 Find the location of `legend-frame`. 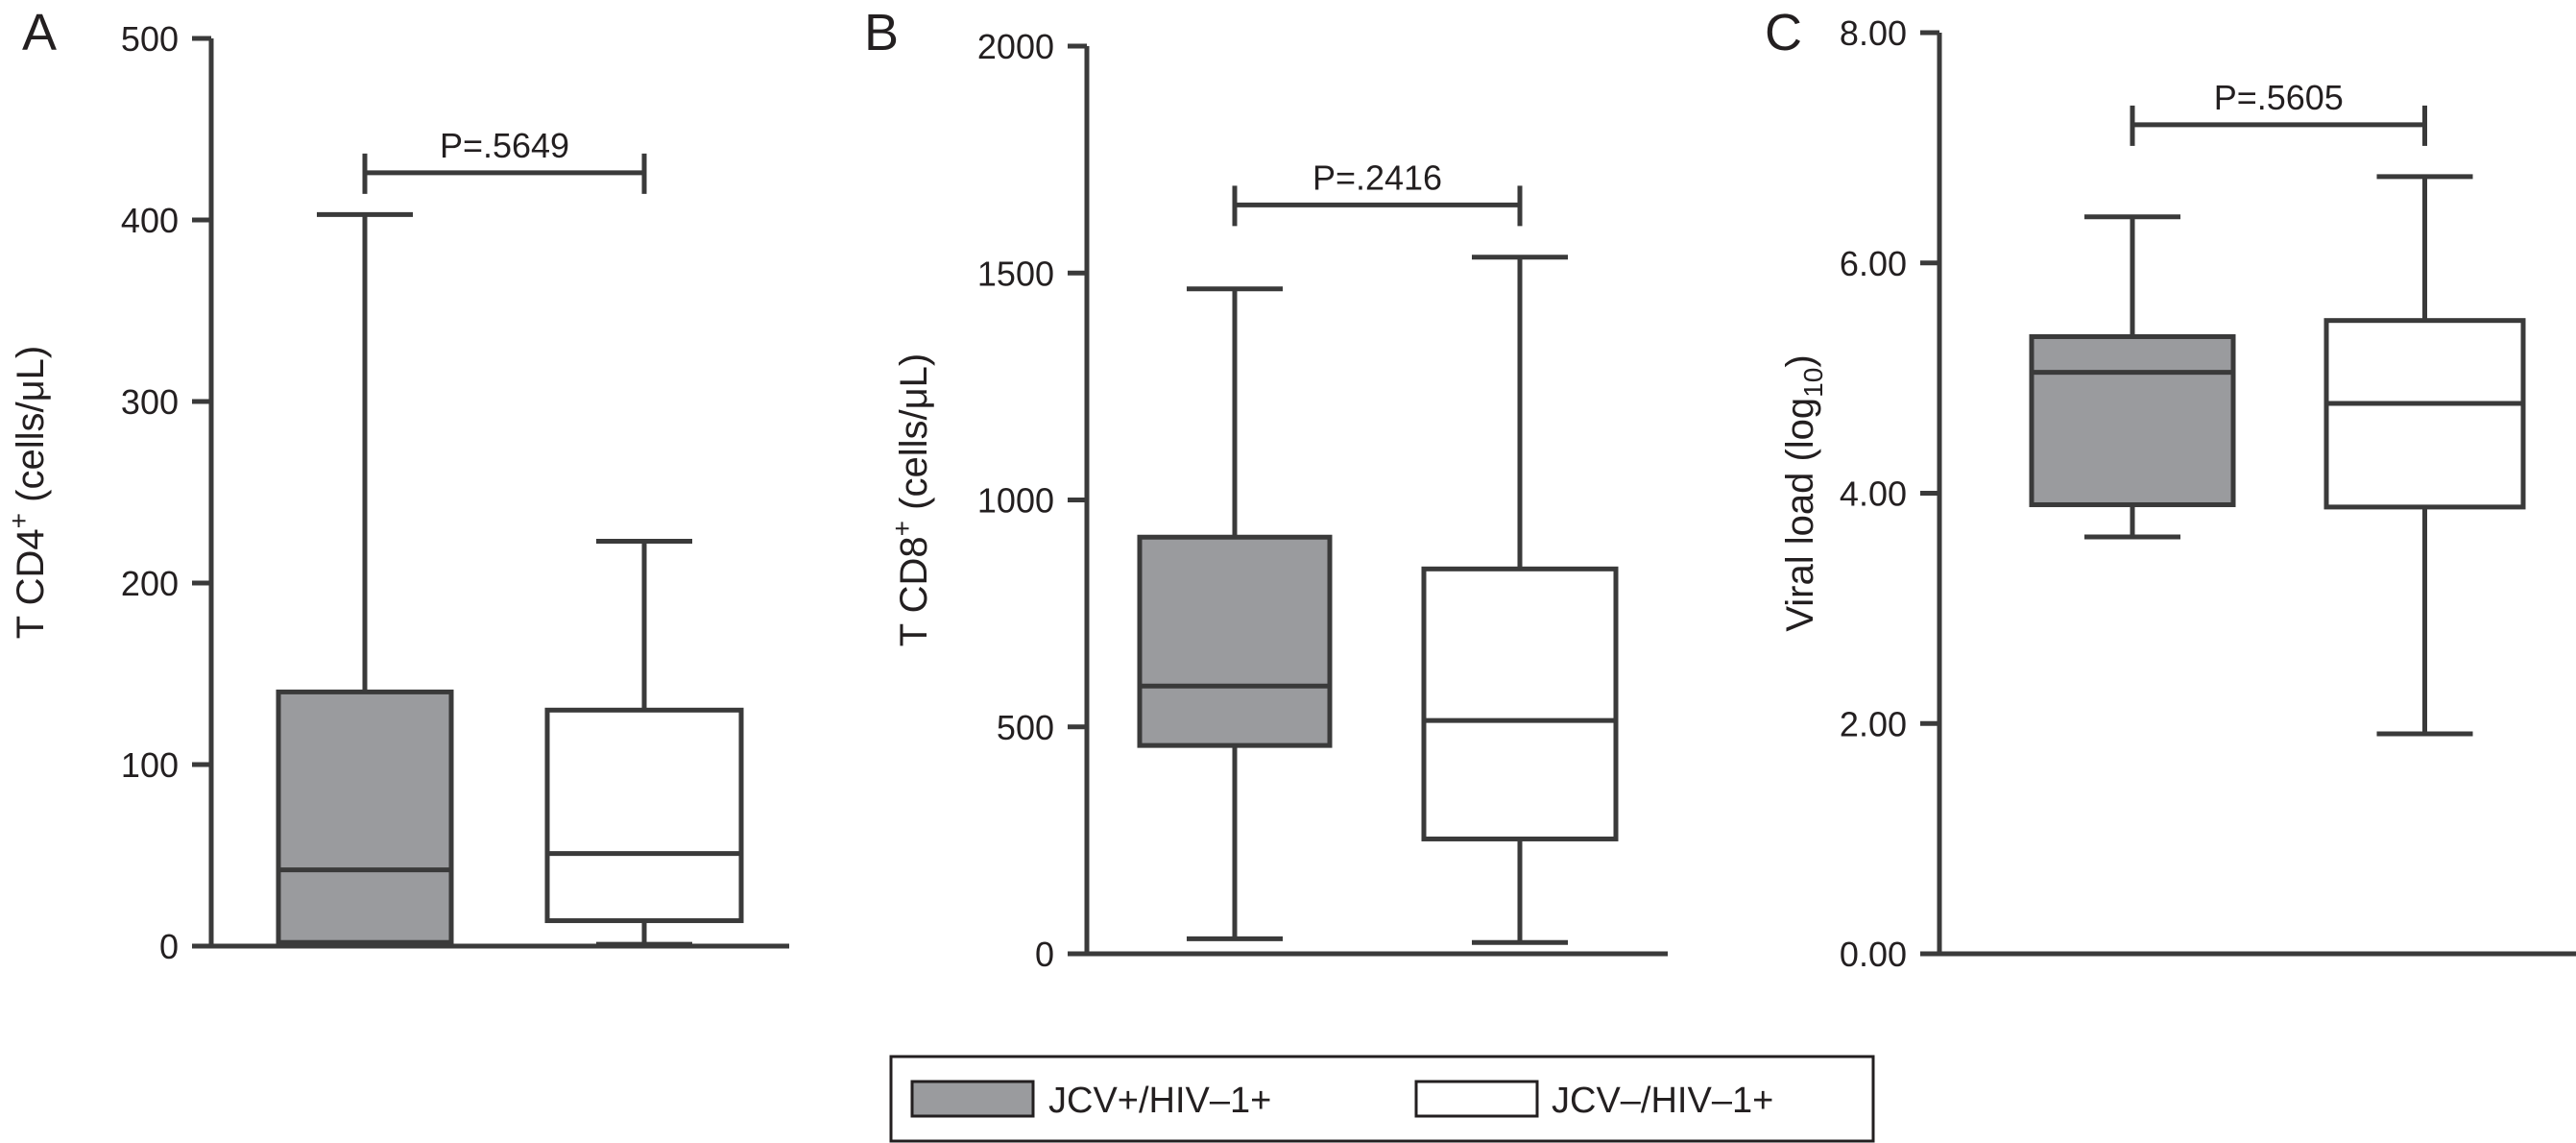

legend-frame is located at coordinates (1382, 1099).